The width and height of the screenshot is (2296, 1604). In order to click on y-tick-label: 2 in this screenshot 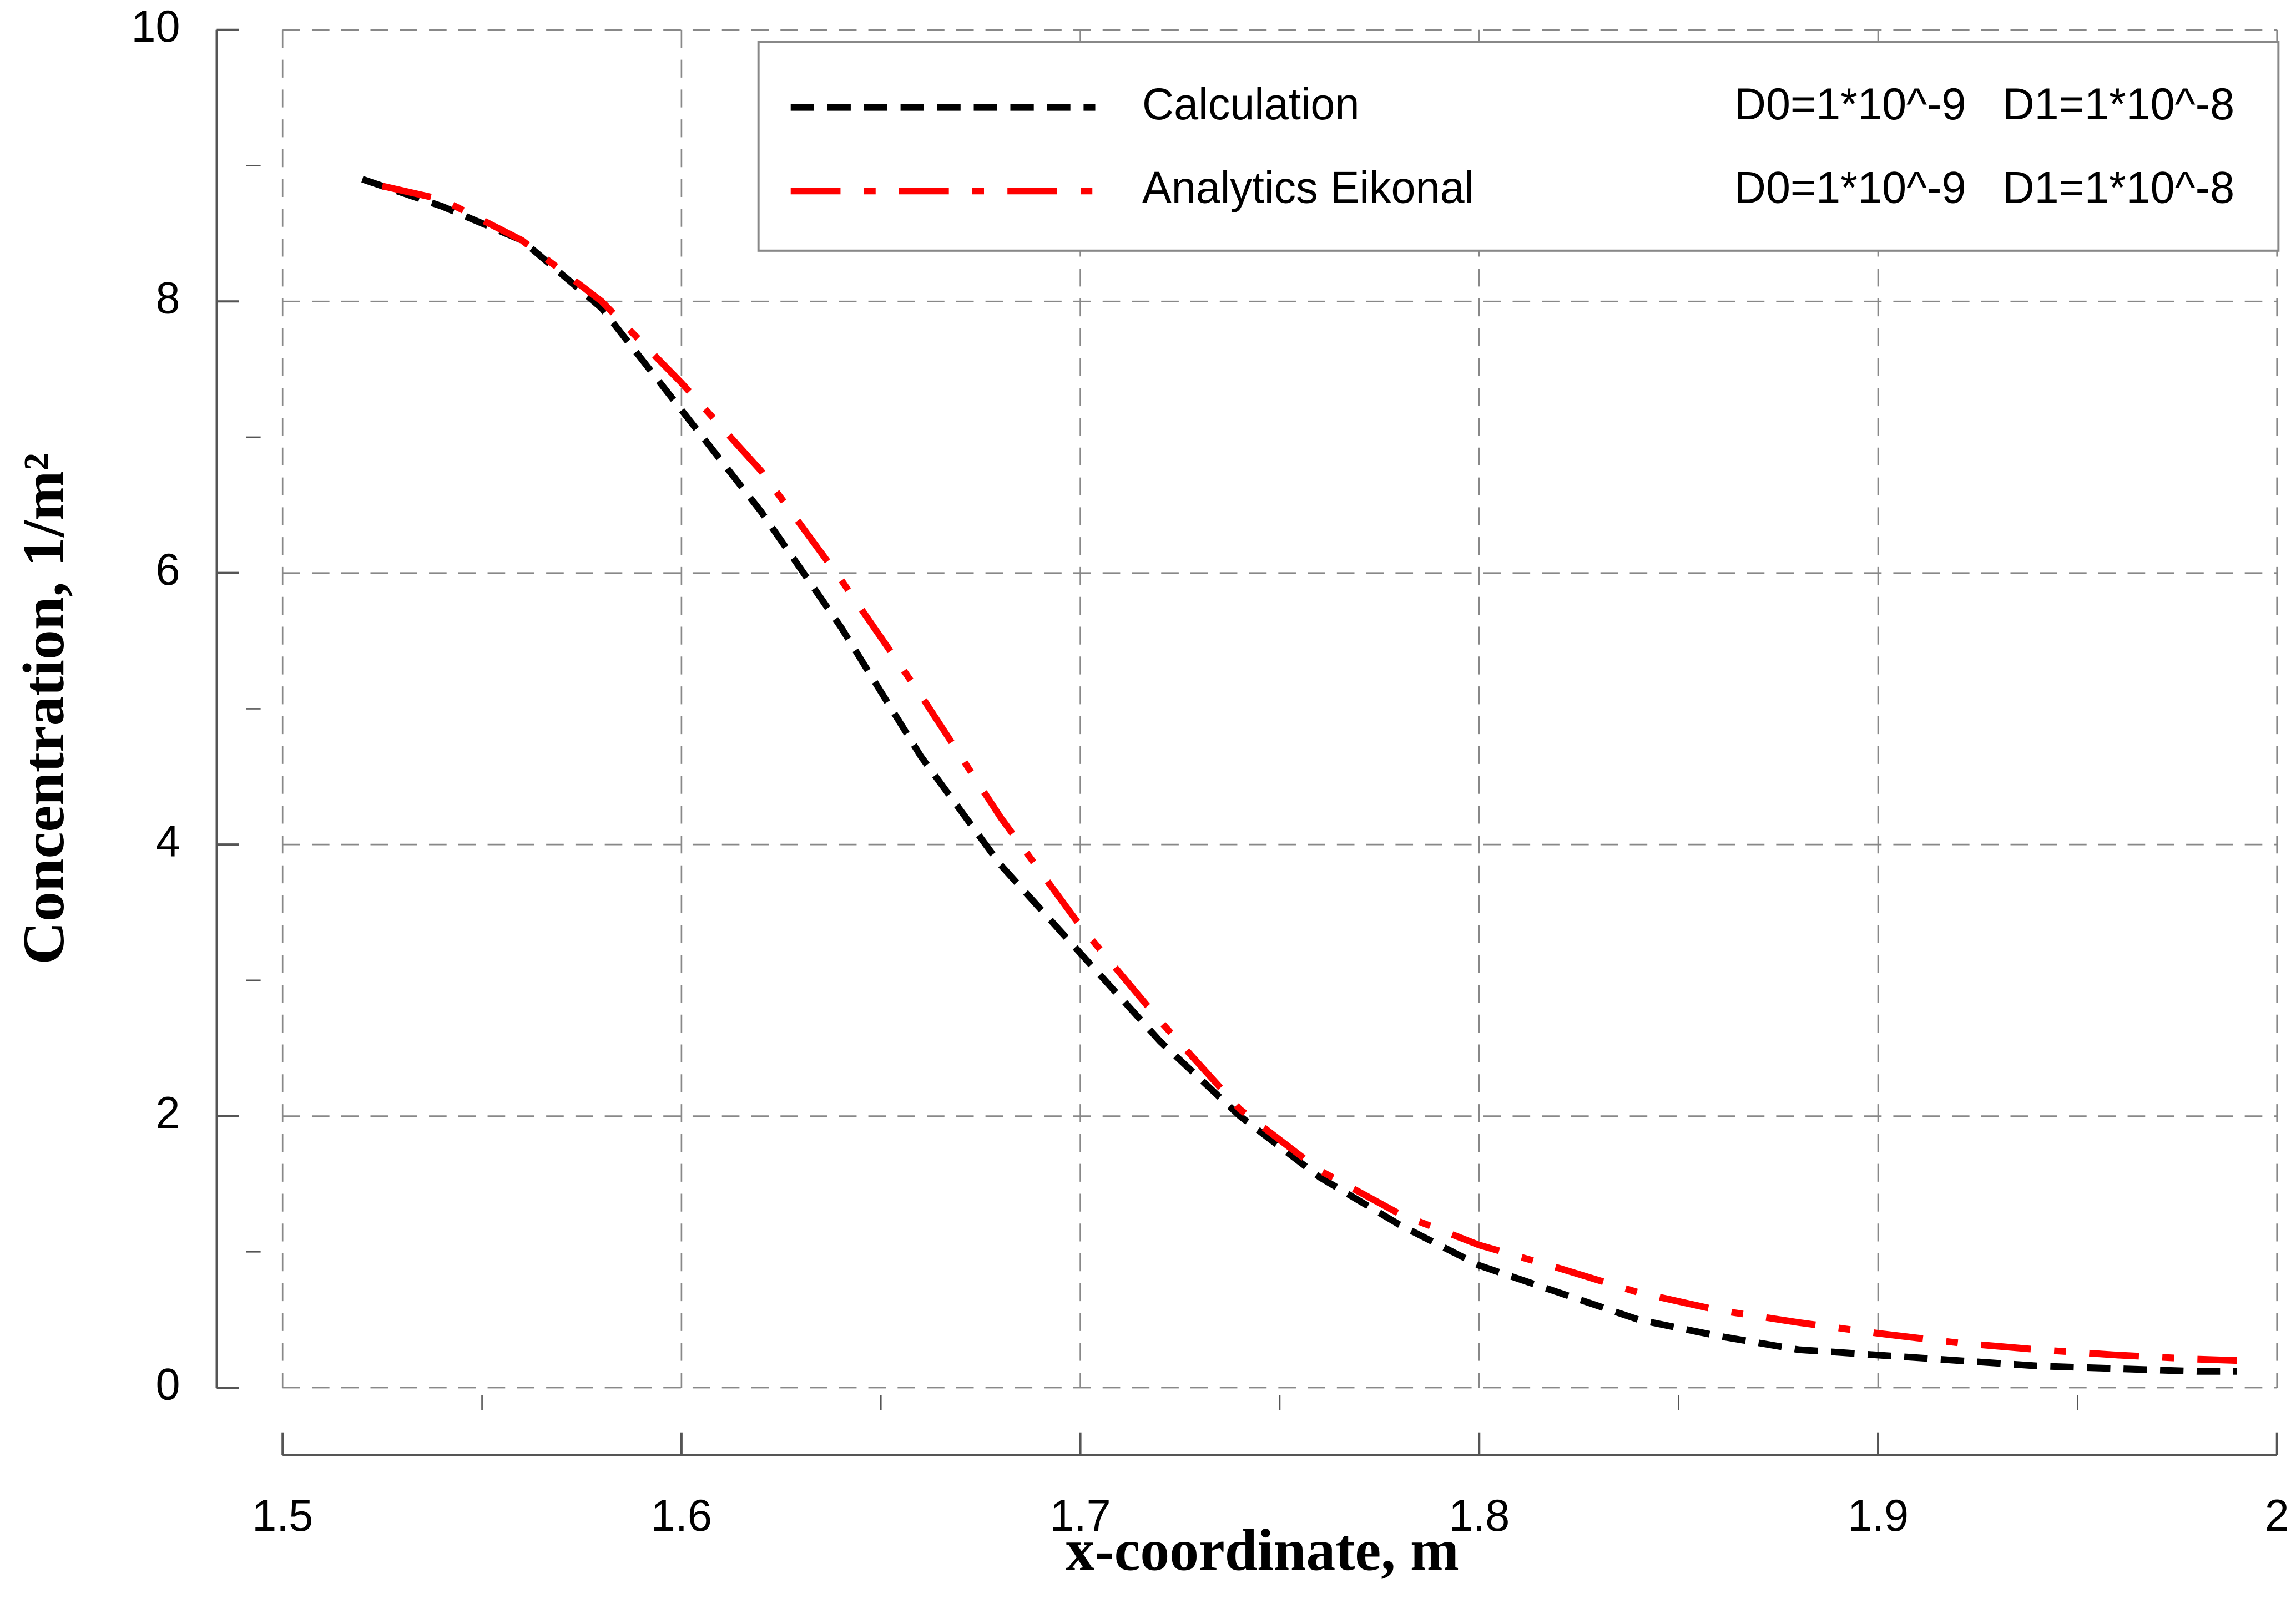, I will do `click(167, 1112)`.